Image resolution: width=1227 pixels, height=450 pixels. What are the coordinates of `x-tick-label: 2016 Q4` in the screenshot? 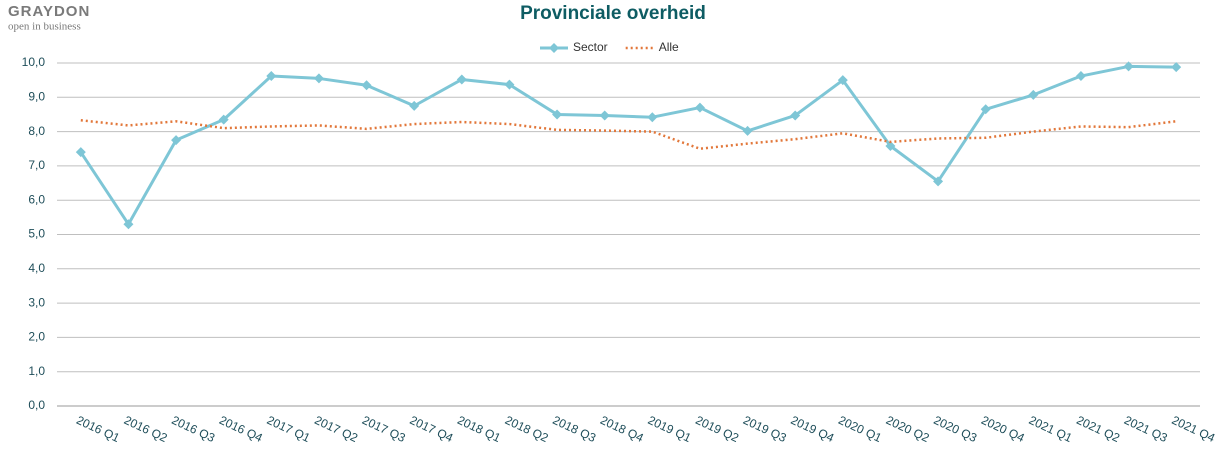 It's located at (241, 429).